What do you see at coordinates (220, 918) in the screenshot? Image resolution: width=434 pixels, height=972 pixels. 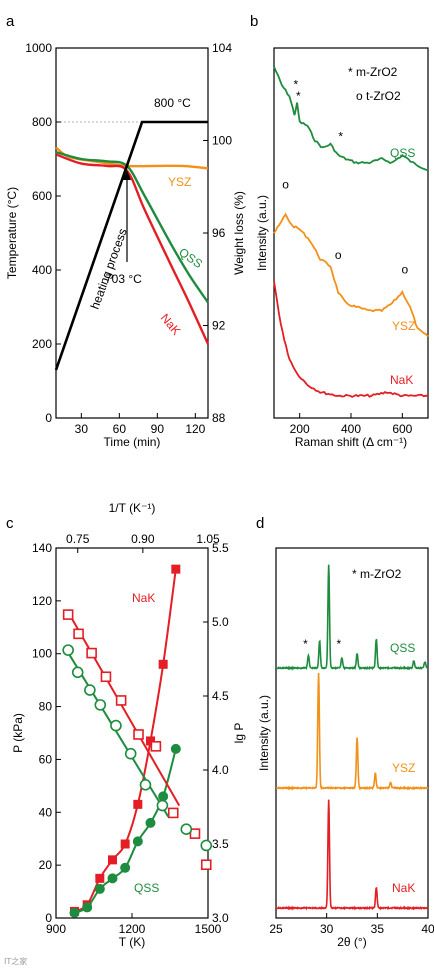 I see `y-right-tick-label: 3.0` at bounding box center [220, 918].